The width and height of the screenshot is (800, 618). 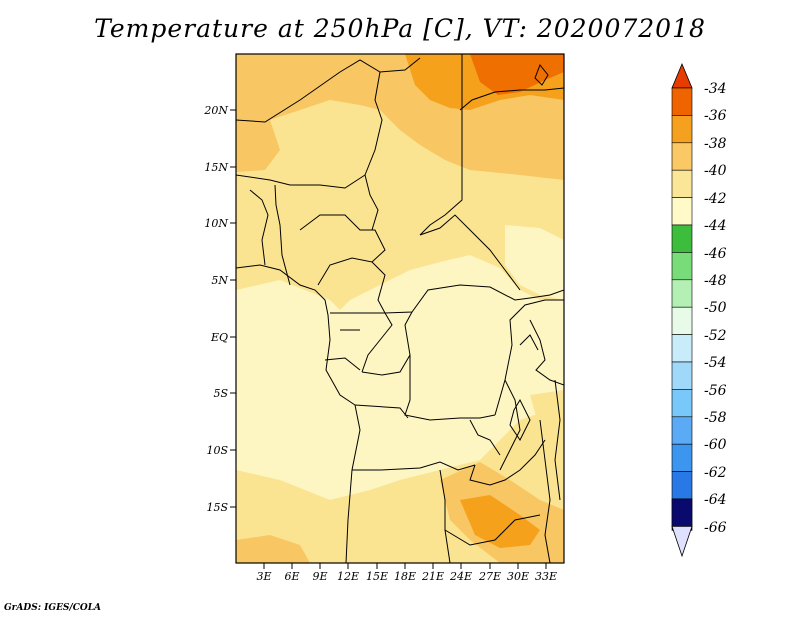 I want to click on colorbar-label: -34, so click(x=715, y=89).